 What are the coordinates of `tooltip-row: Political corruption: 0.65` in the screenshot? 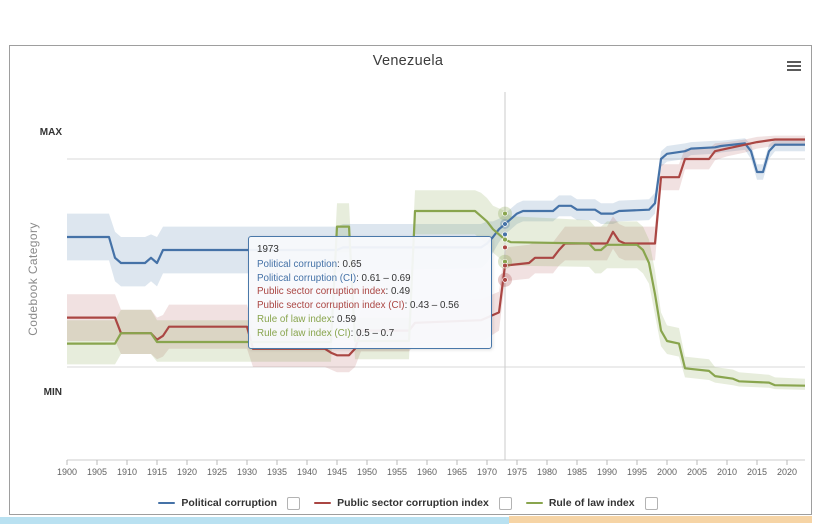 It's located at (370, 265).